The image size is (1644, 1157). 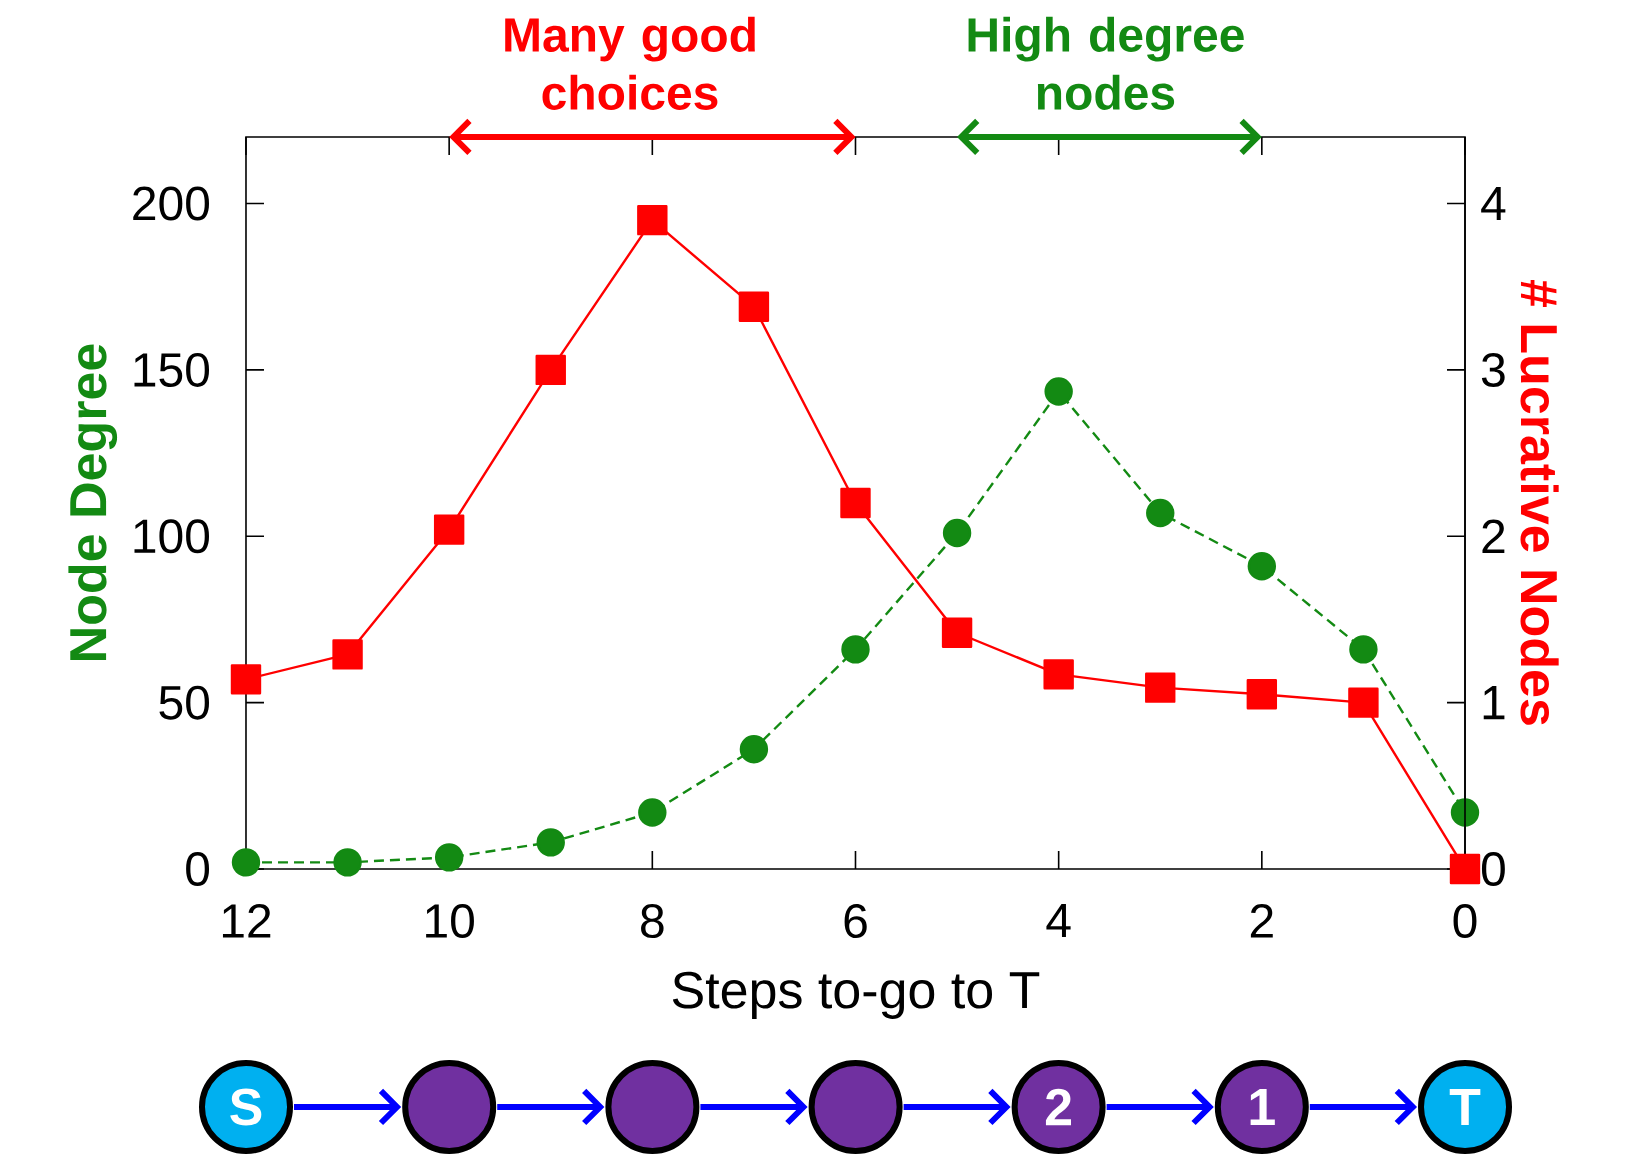 What do you see at coordinates (198, 869) in the screenshot?
I see `y-tick-label: 0` at bounding box center [198, 869].